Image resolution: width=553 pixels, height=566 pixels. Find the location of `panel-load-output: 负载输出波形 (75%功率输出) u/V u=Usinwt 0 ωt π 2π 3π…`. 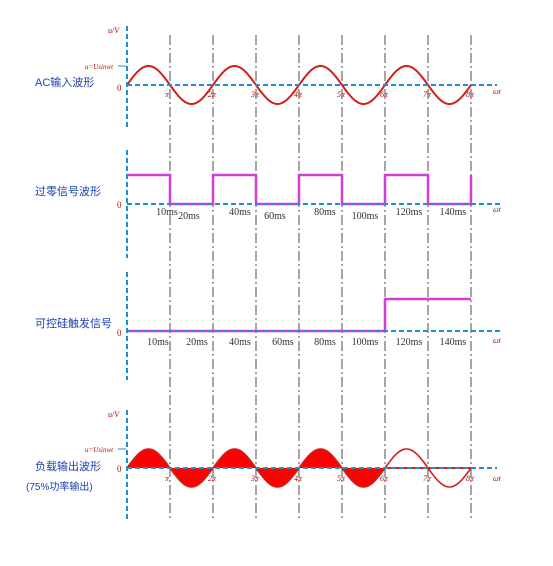

panel-load-output: 负载输出波形 (75%功率输出) u/V u=Usinwt 0 ωt π 2π 3π… is located at coordinates (264, 451).